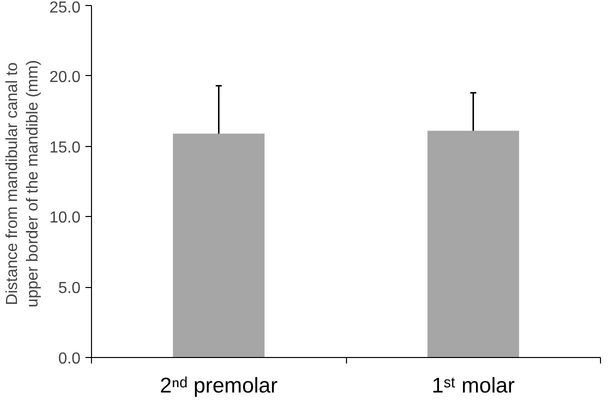 This screenshot has height=407, width=610. What do you see at coordinates (69, 289) in the screenshot?
I see `y-tick-label: 5.0` at bounding box center [69, 289].